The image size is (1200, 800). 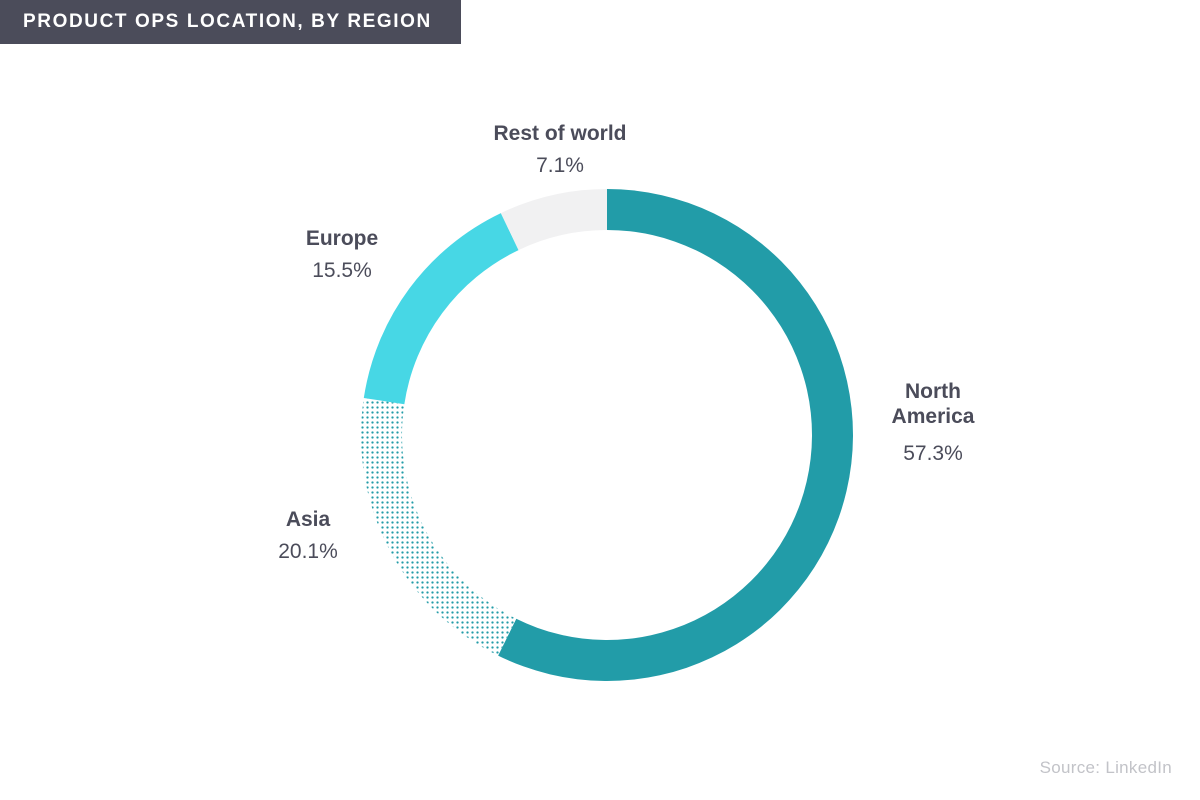 I want to click on slice-value-label: 15.5%, so click(x=342, y=270).